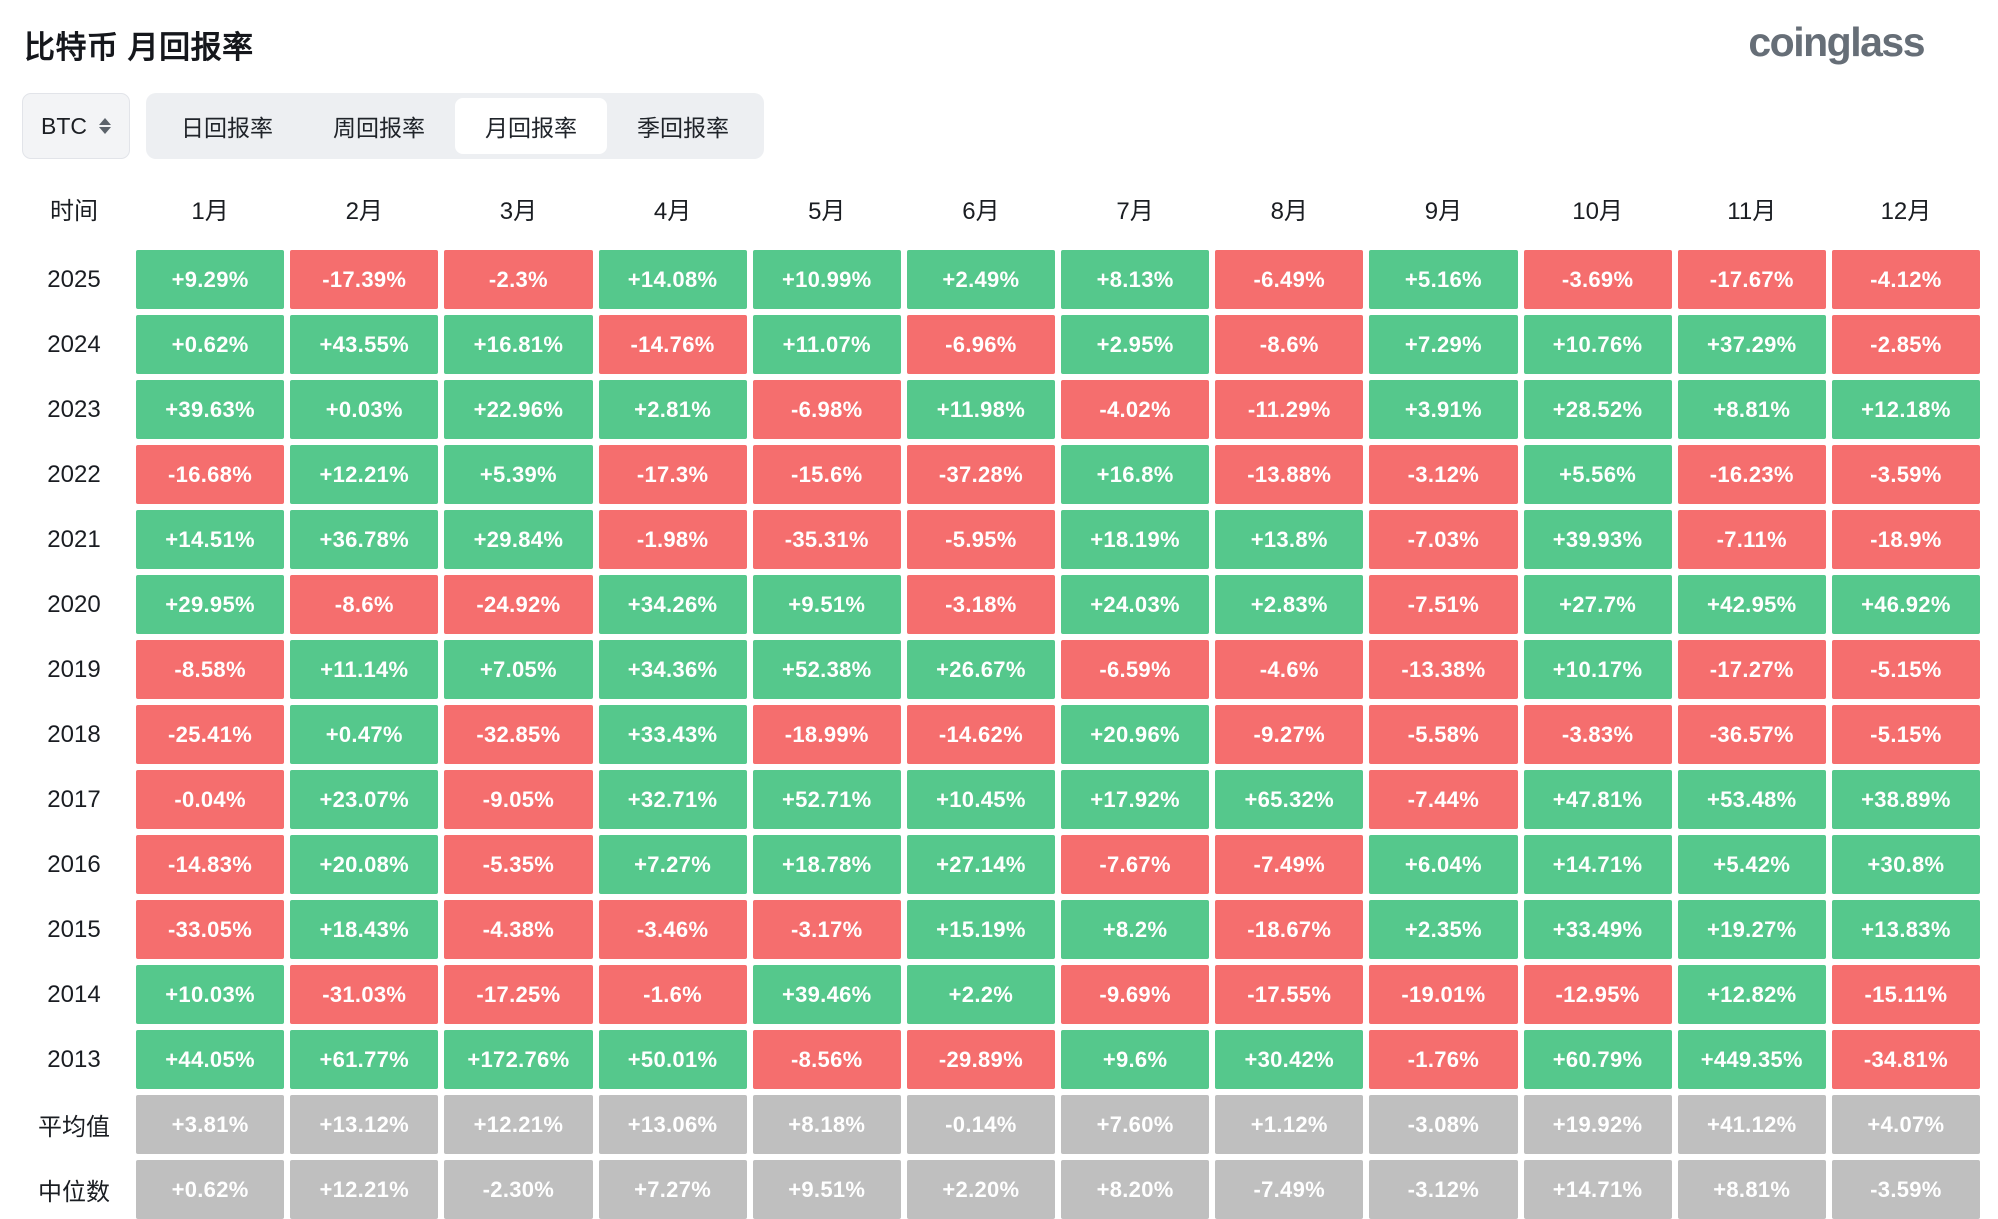 This screenshot has height=1219, width=1998. I want to click on column-header-month: 1月, so click(210, 211).